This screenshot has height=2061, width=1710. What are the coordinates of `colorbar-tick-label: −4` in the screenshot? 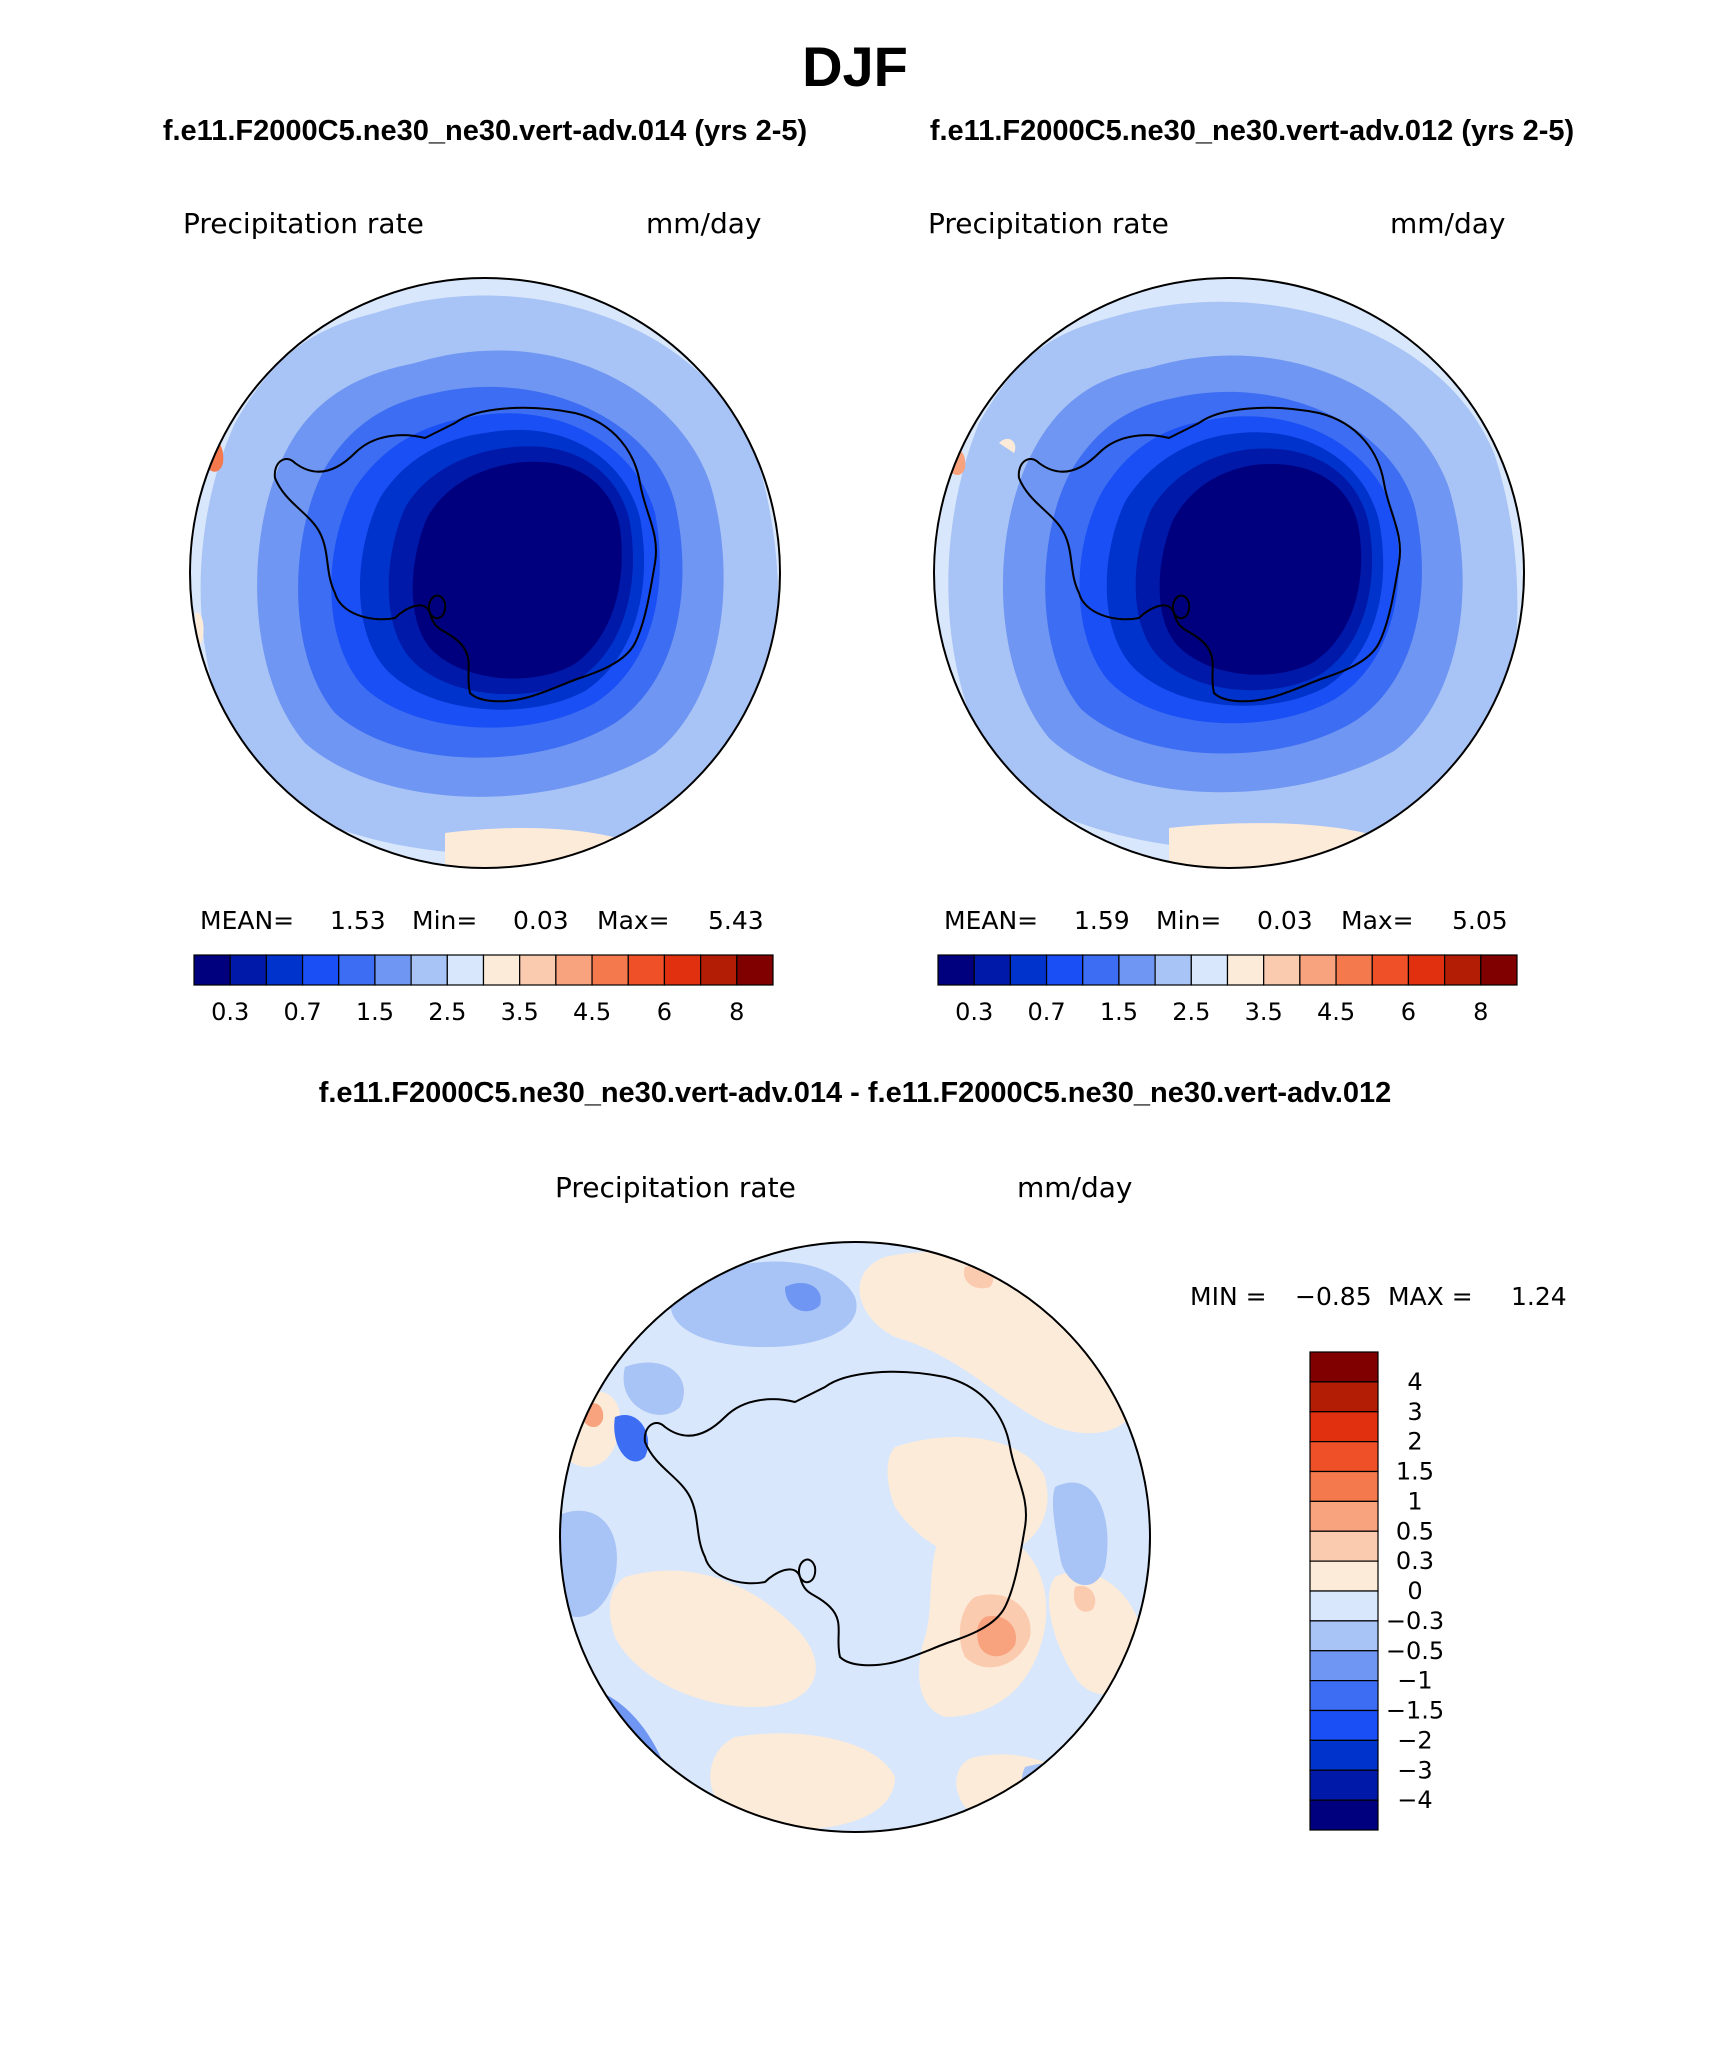 It's located at (1414, 1800).